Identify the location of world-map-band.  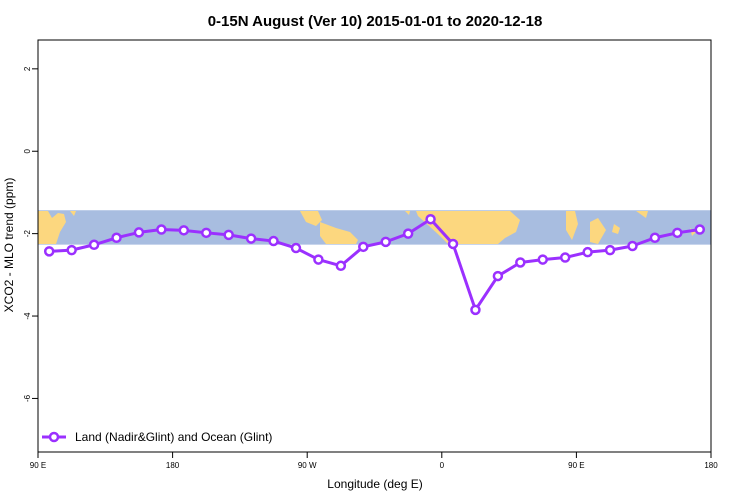
(374, 227).